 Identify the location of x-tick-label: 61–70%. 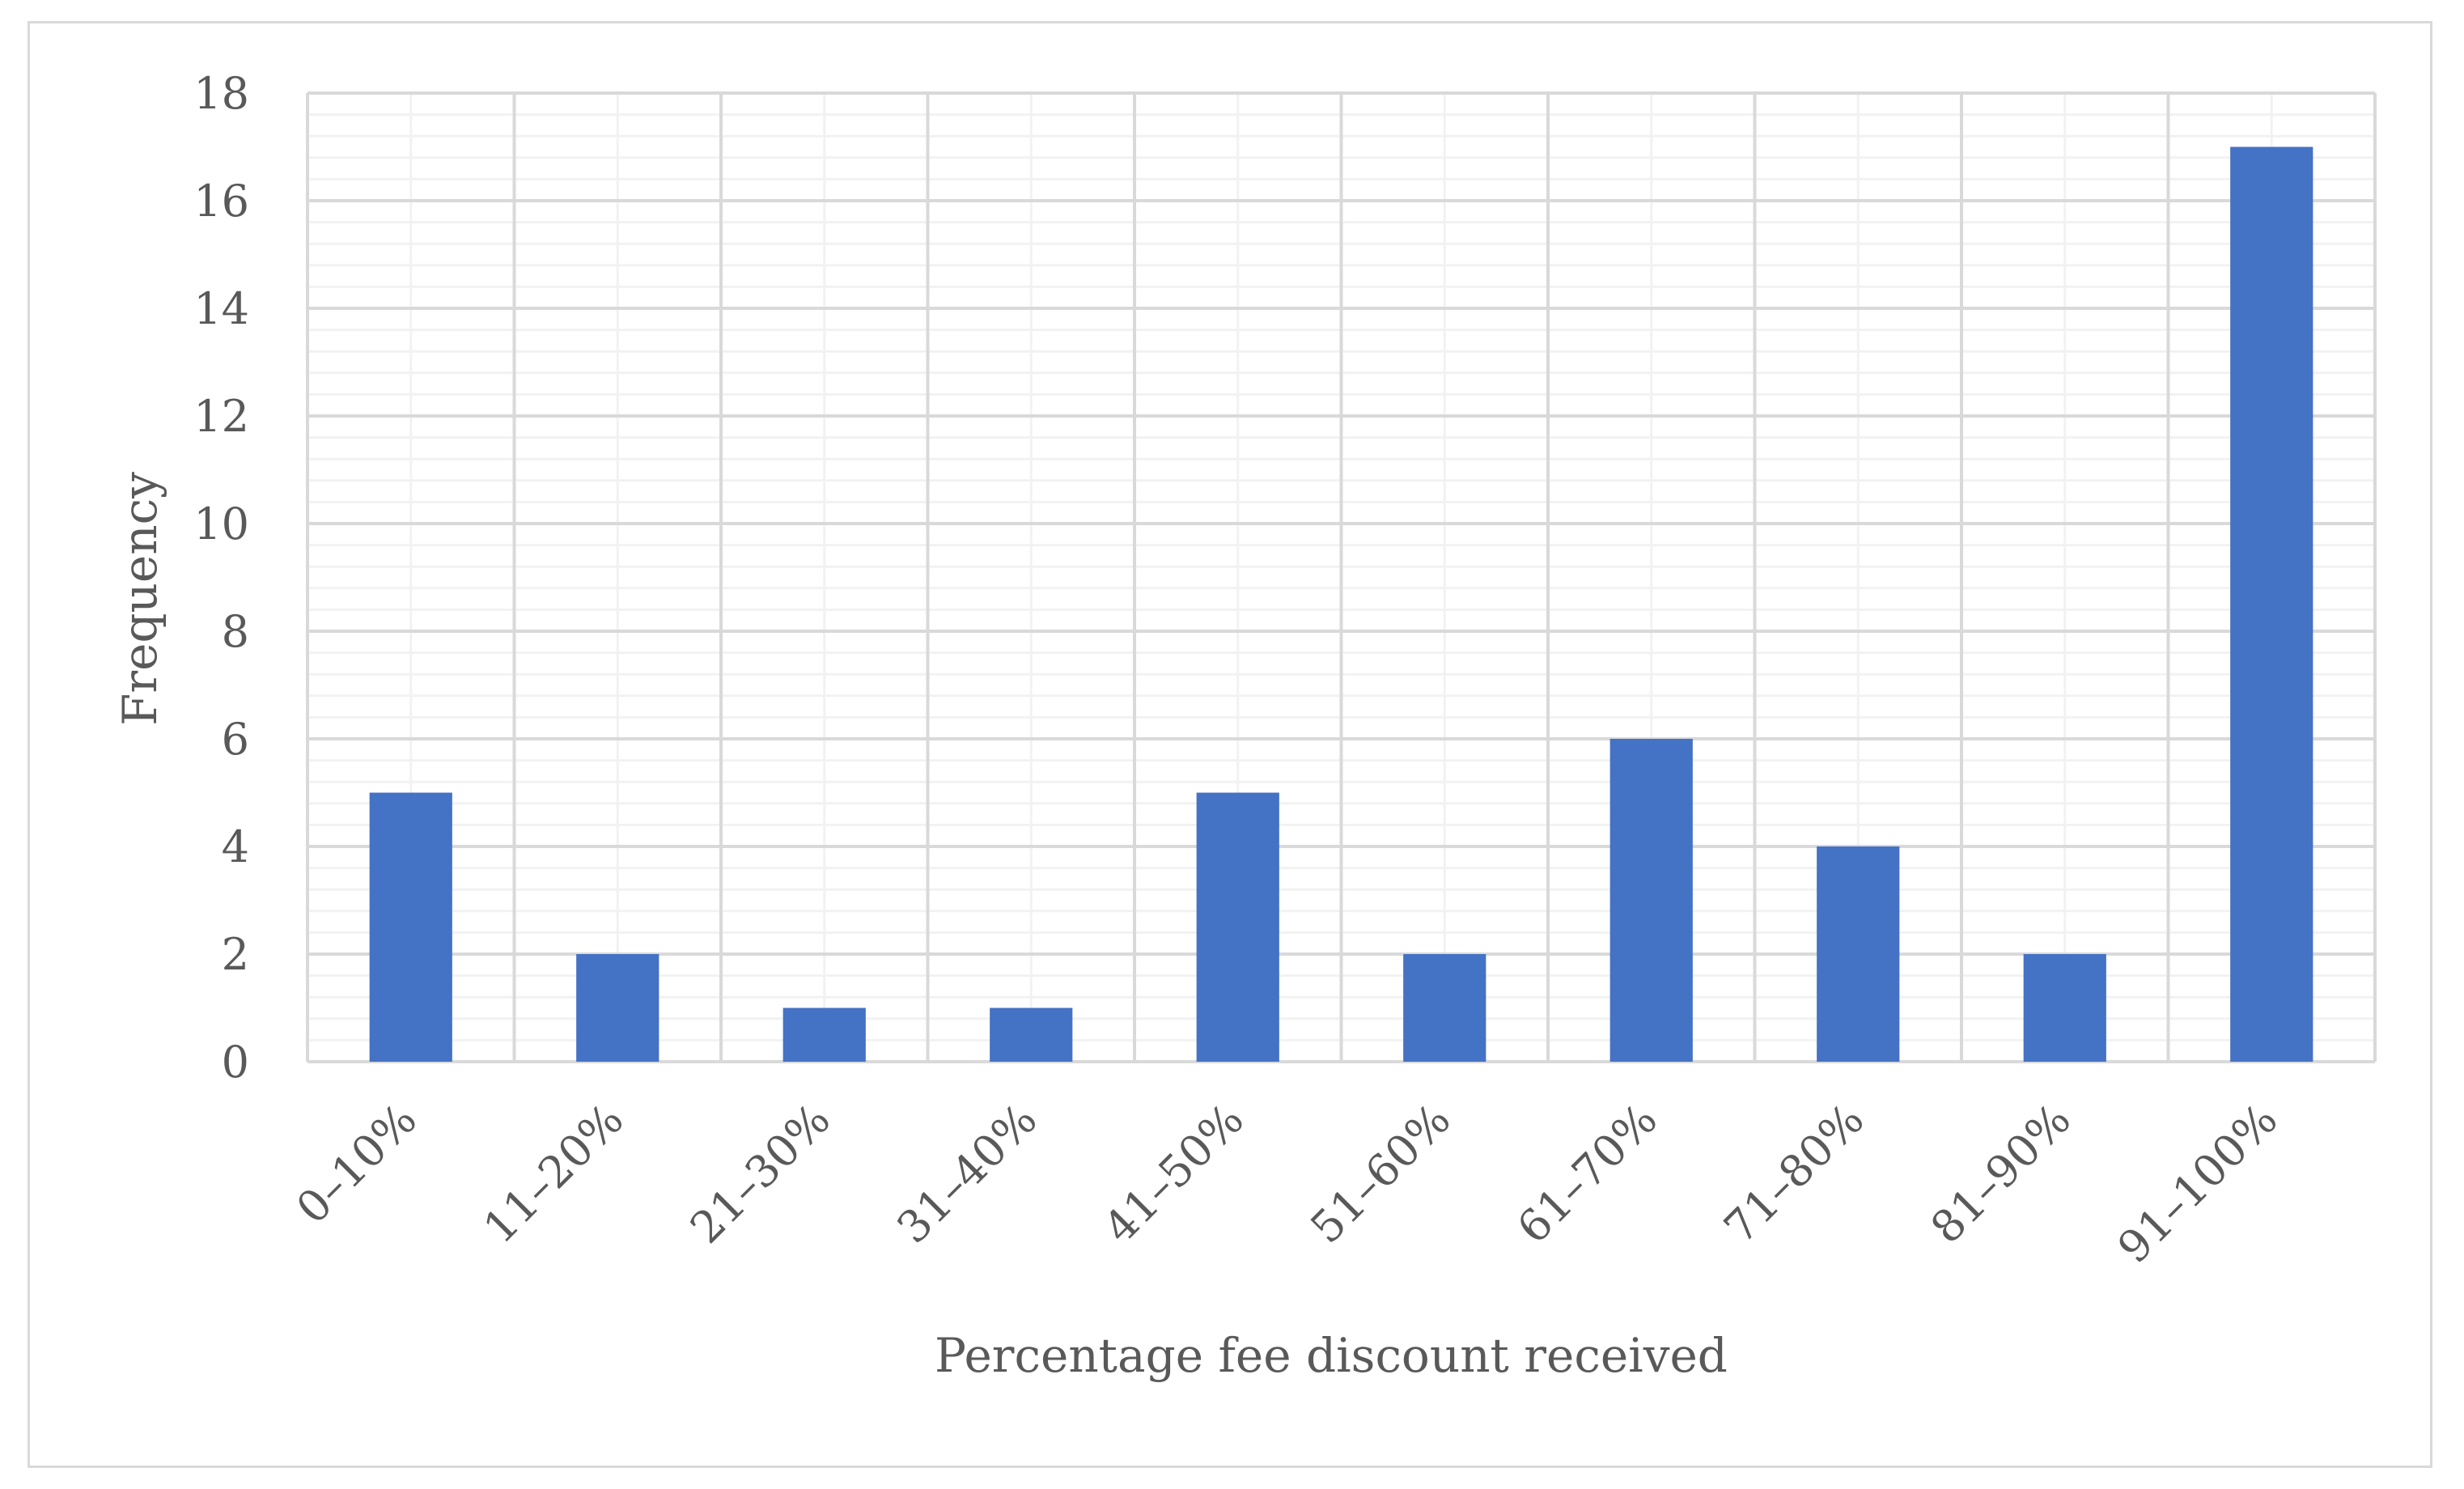
(1587, 1174).